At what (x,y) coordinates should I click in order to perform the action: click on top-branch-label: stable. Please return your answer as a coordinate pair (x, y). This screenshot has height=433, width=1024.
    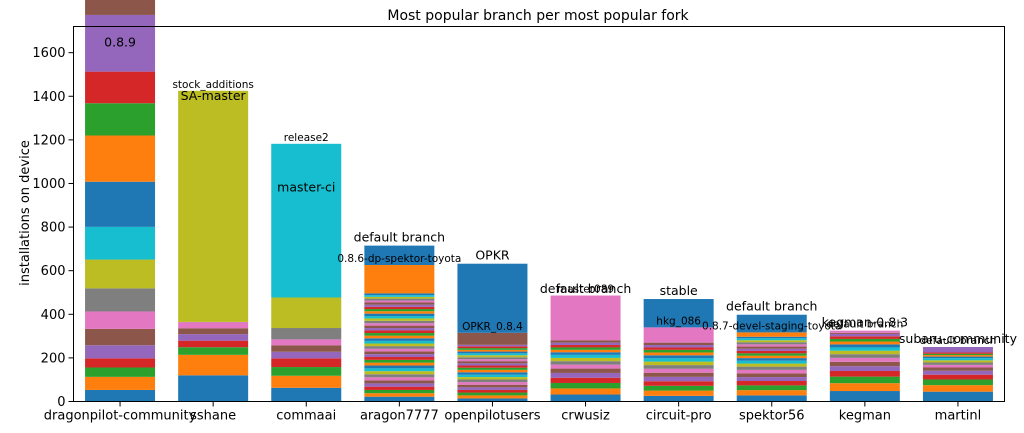
    Looking at the image, I should click on (679, 290).